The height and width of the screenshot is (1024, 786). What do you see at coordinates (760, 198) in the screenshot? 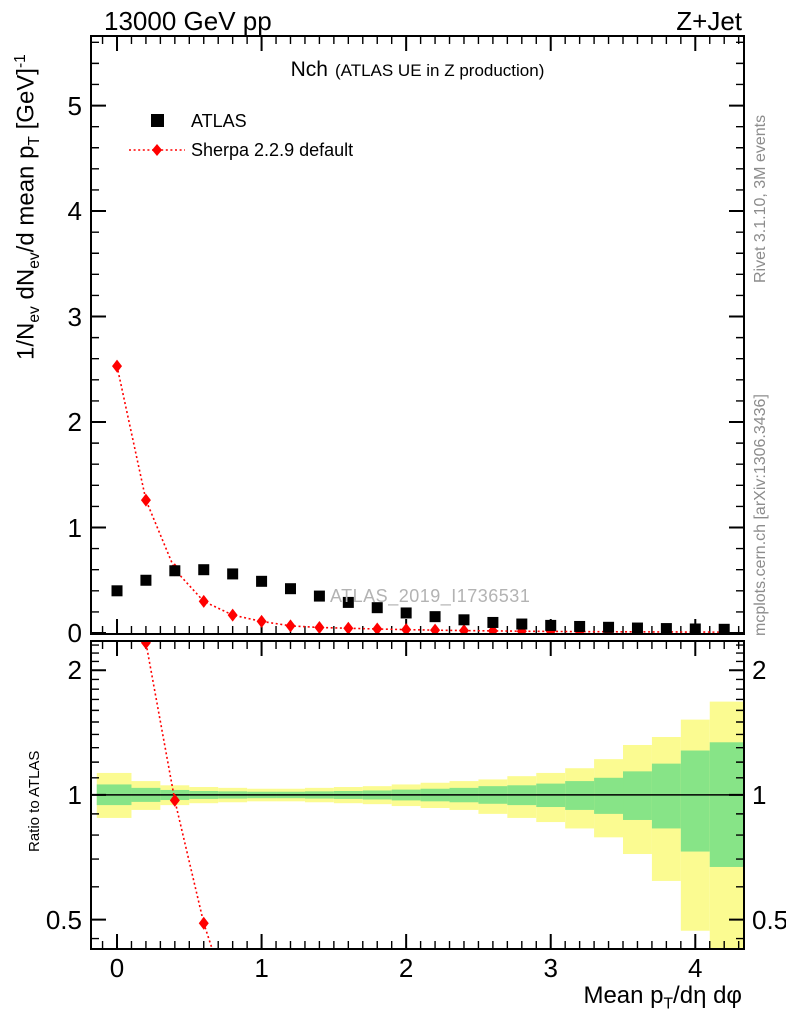
I see `generator-version-note: Rivet 3.1.10, 3M events` at bounding box center [760, 198].